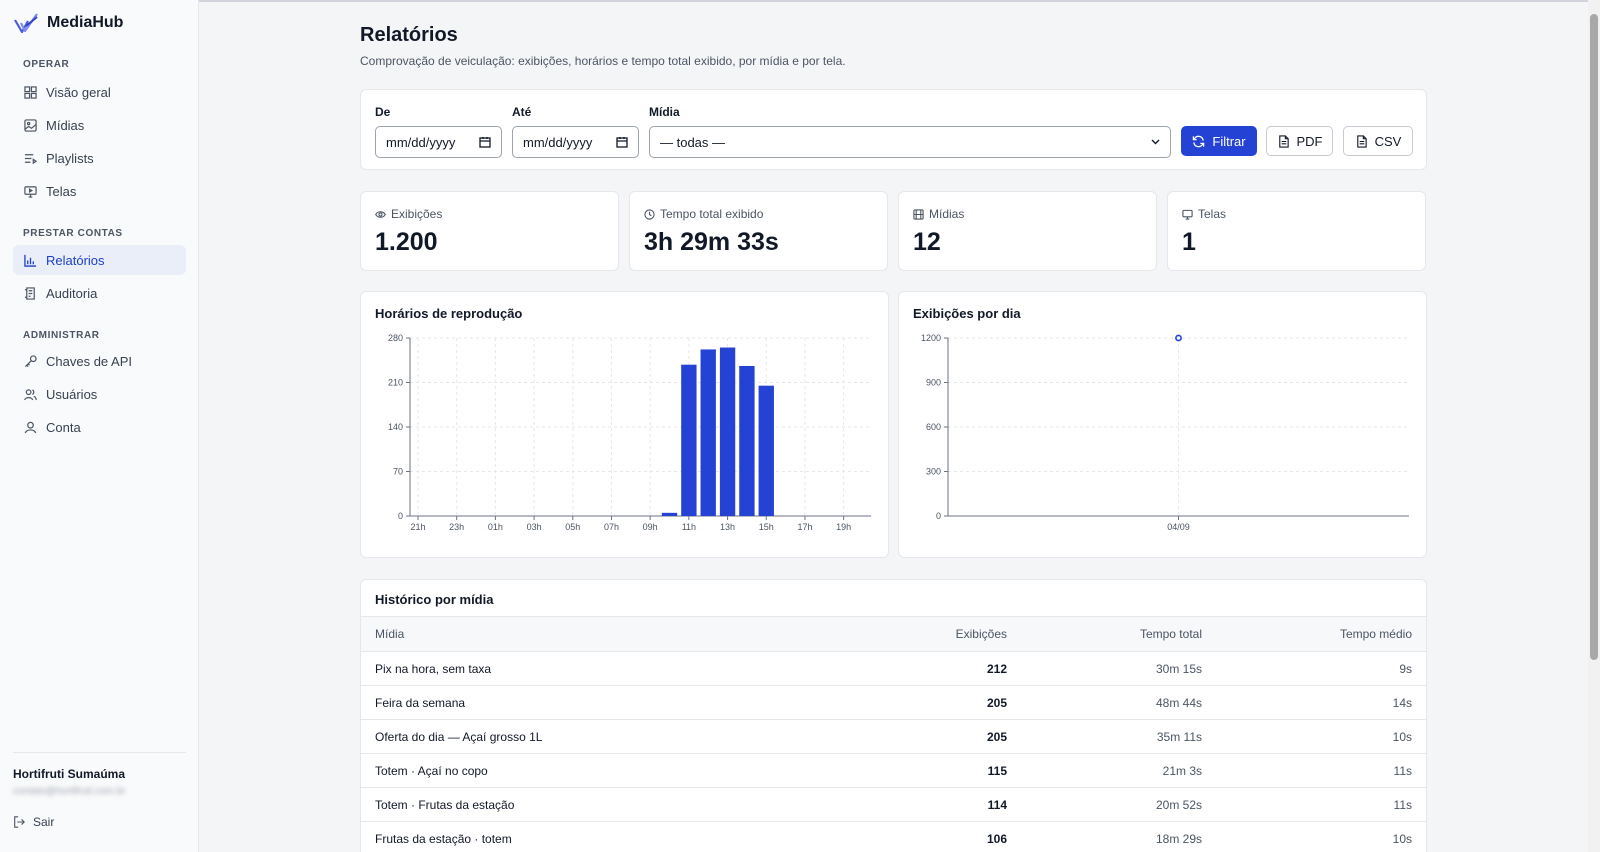  What do you see at coordinates (933, 472) in the screenshot?
I see `y-tick-label: 300` at bounding box center [933, 472].